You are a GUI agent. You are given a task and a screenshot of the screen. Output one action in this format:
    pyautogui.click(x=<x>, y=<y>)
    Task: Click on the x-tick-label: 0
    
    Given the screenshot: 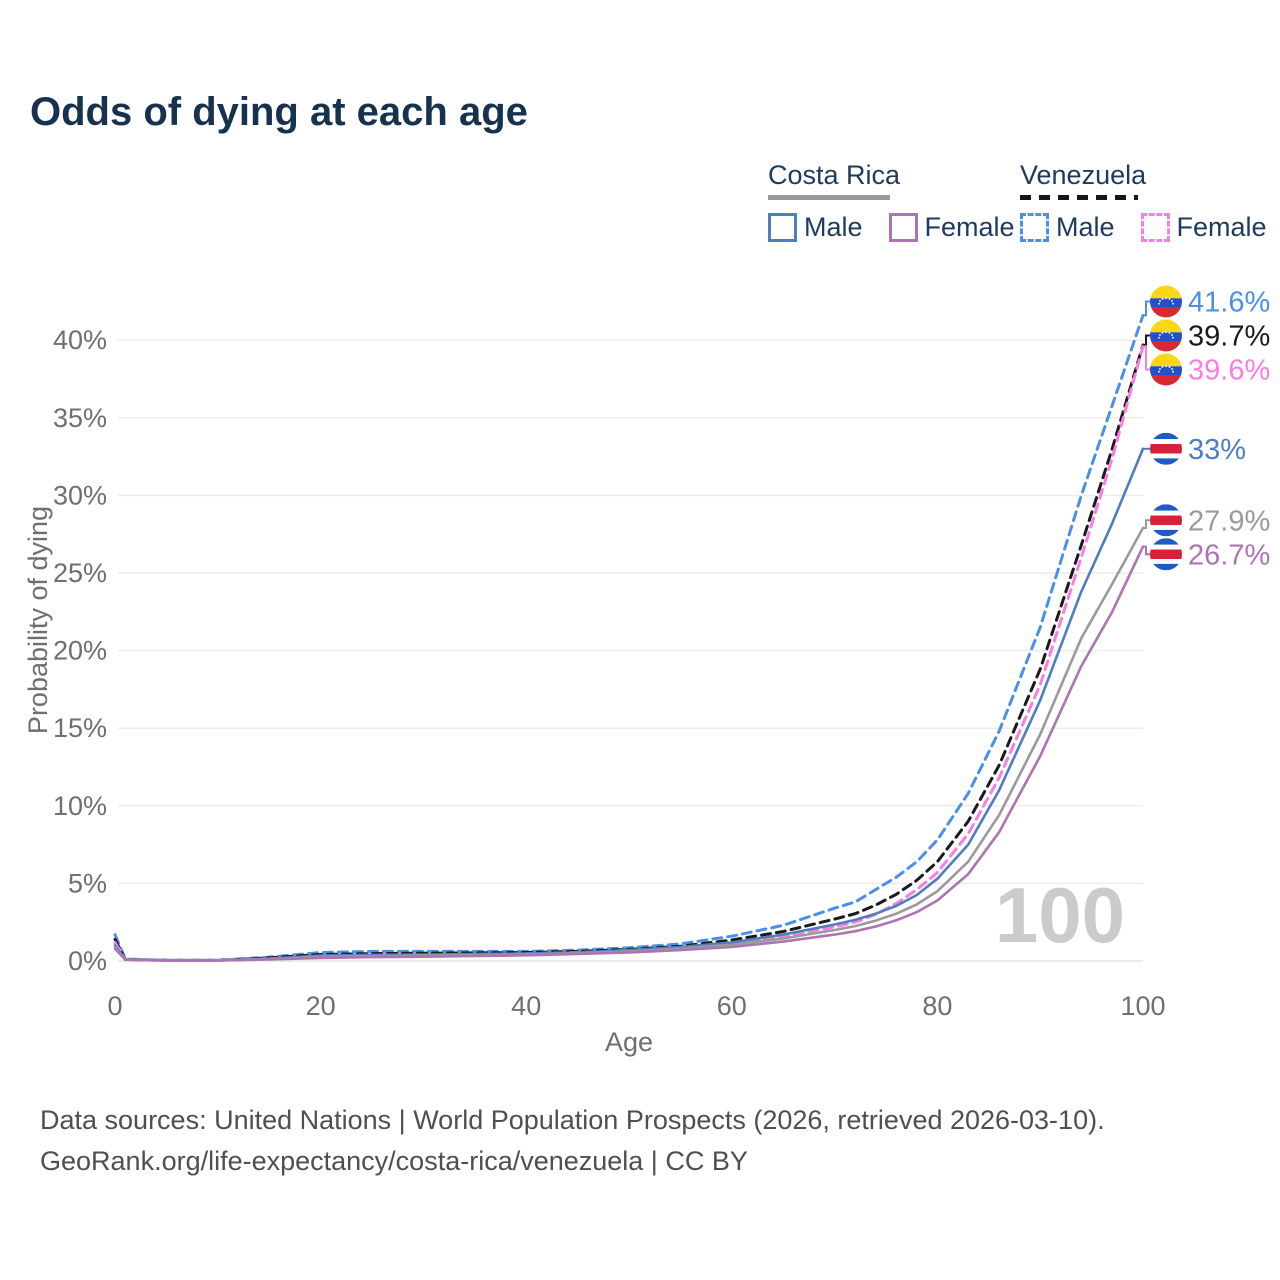 What is the action you would take?
    pyautogui.click(x=114, y=1006)
    